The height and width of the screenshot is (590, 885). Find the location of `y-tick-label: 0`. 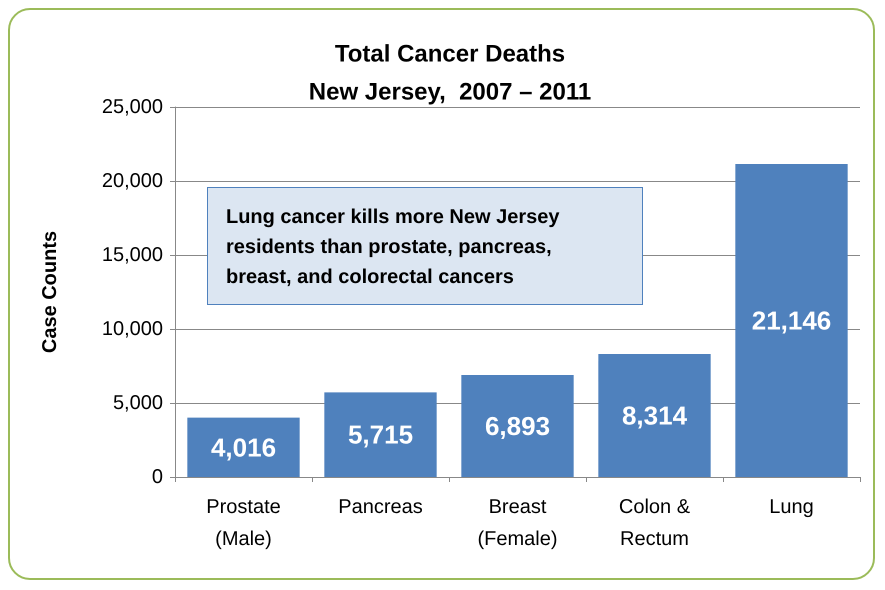

y-tick-label: 0 is located at coordinates (157, 477).